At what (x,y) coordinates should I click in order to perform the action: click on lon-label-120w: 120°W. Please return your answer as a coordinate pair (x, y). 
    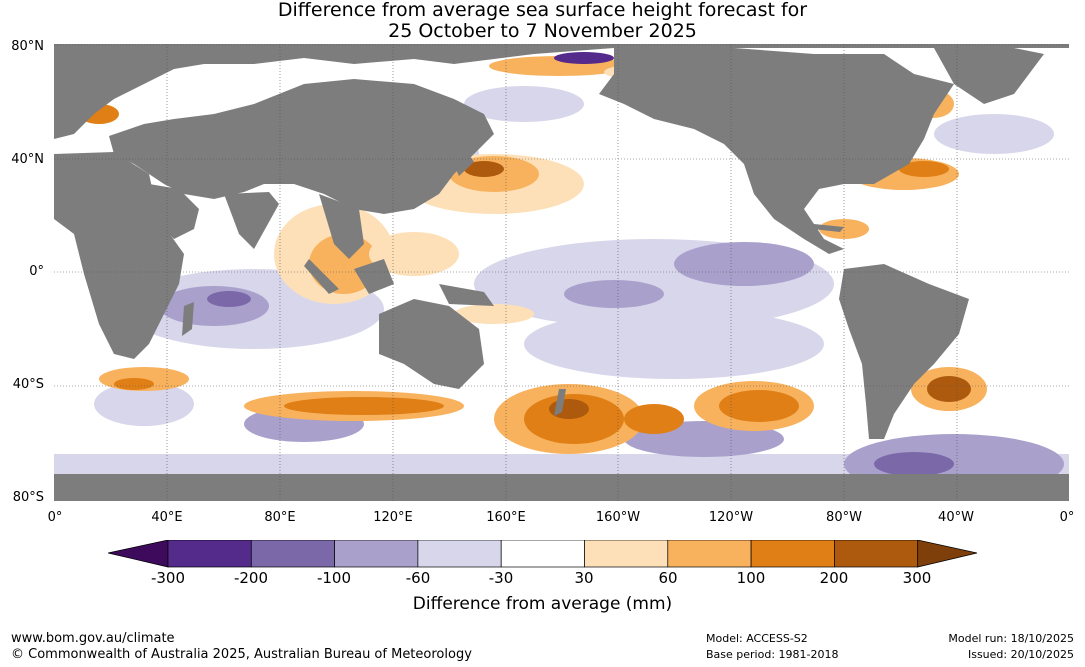
    Looking at the image, I should click on (731, 517).